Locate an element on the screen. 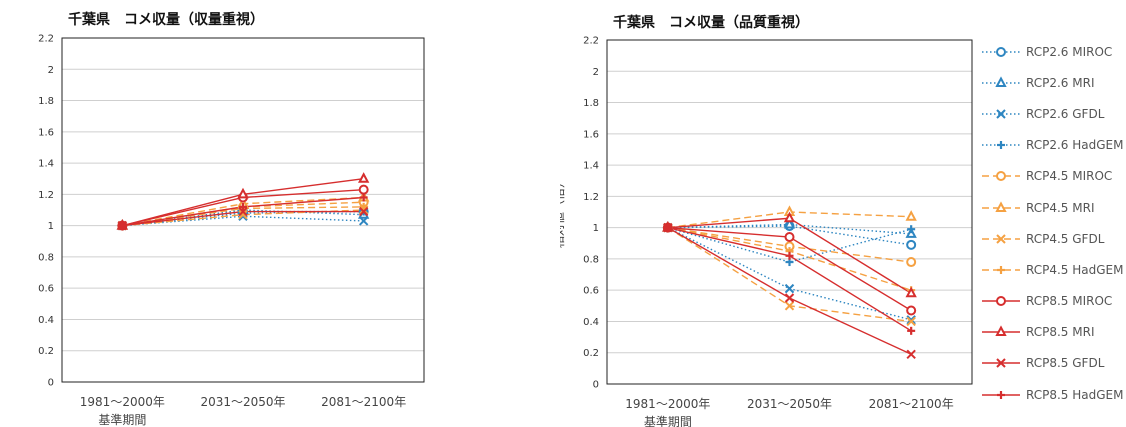  legend-item: RCP8.5 GFDL is located at coordinates (1053, 363).